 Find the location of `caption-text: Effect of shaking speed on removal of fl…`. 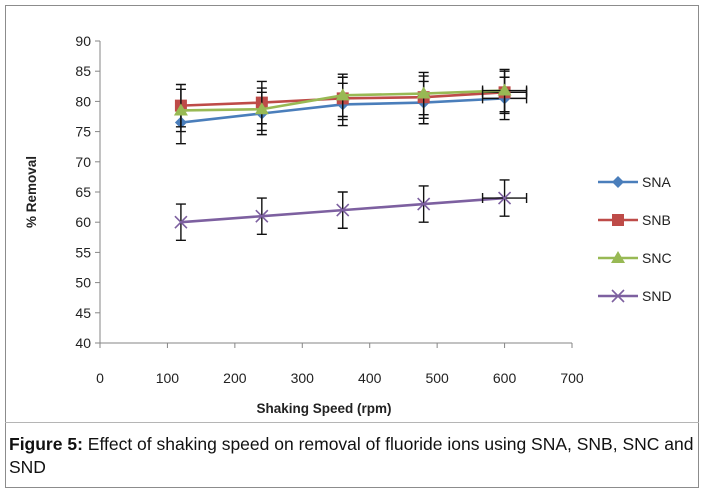

caption-text: Effect of shaking speed on removal of fl… is located at coordinates (351, 455).